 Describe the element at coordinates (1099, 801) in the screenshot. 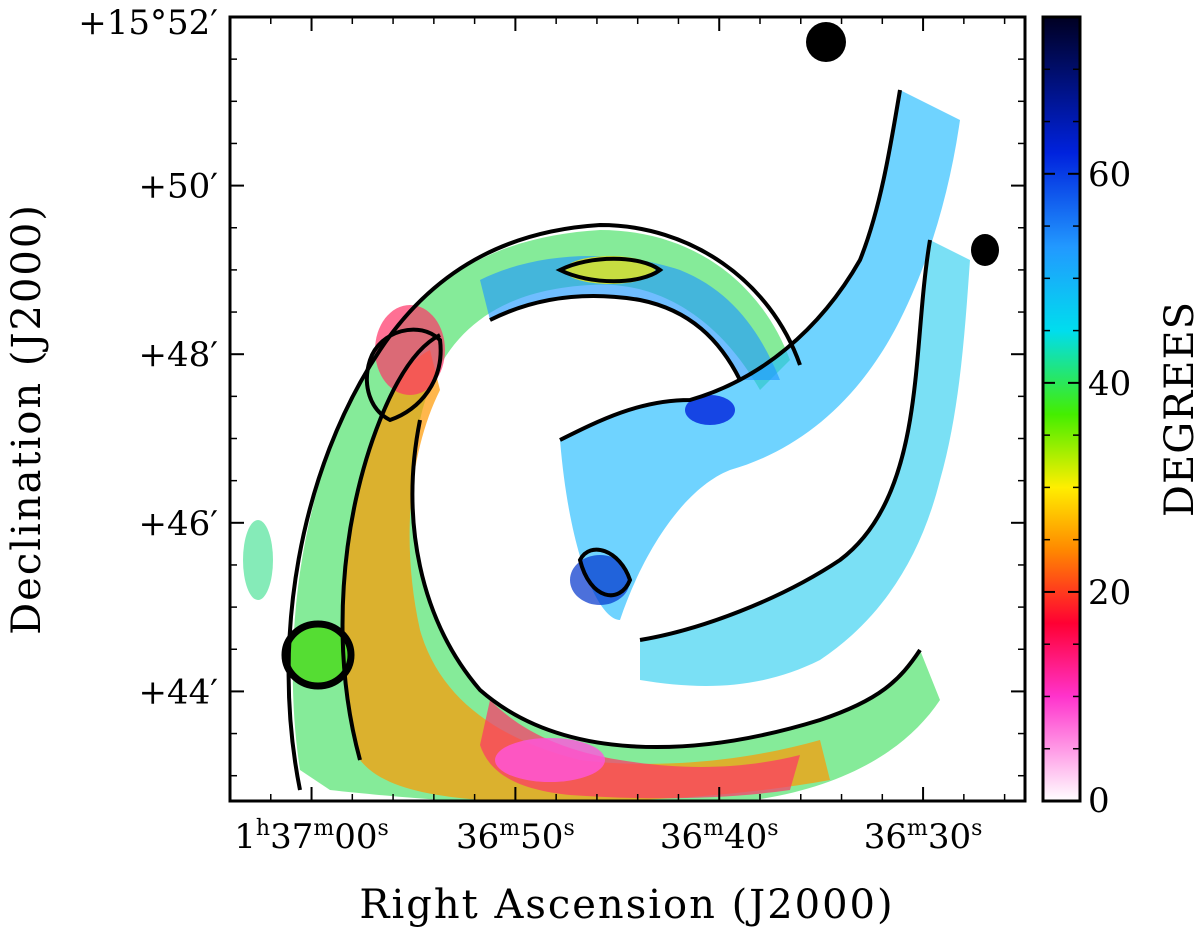

I see `colorbar-tick-label: 0` at that location.